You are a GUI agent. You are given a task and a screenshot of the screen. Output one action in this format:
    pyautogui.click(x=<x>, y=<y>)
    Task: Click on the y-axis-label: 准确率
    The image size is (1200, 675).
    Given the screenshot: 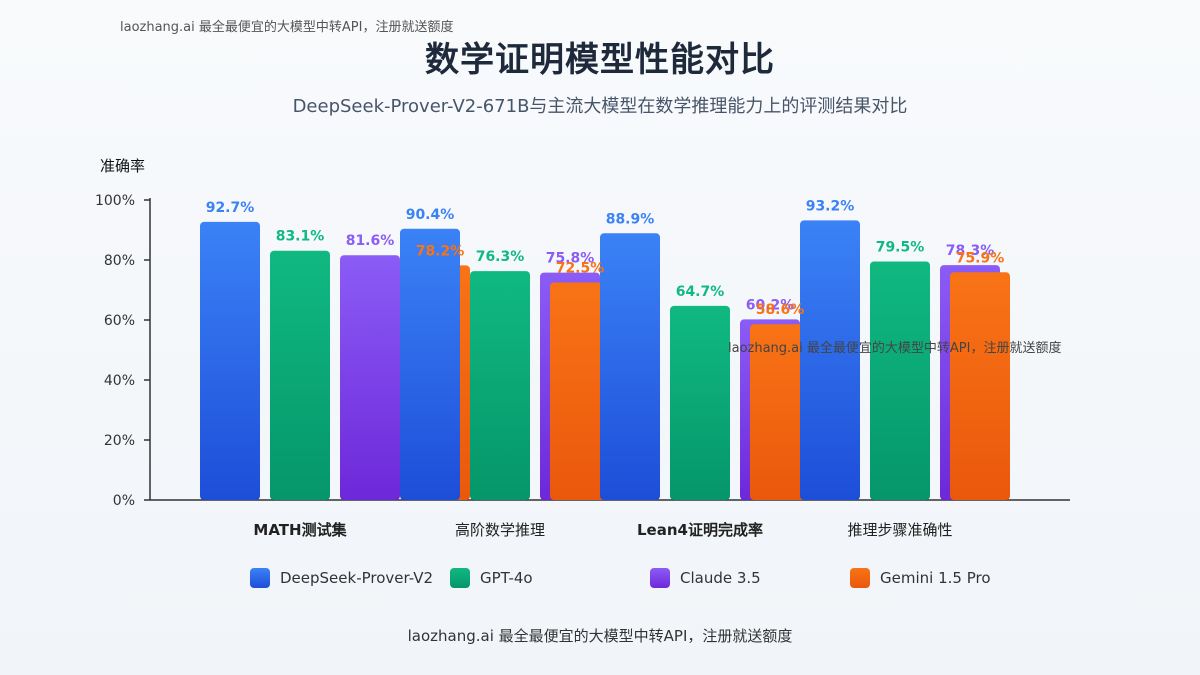 What is the action you would take?
    pyautogui.click(x=123, y=166)
    